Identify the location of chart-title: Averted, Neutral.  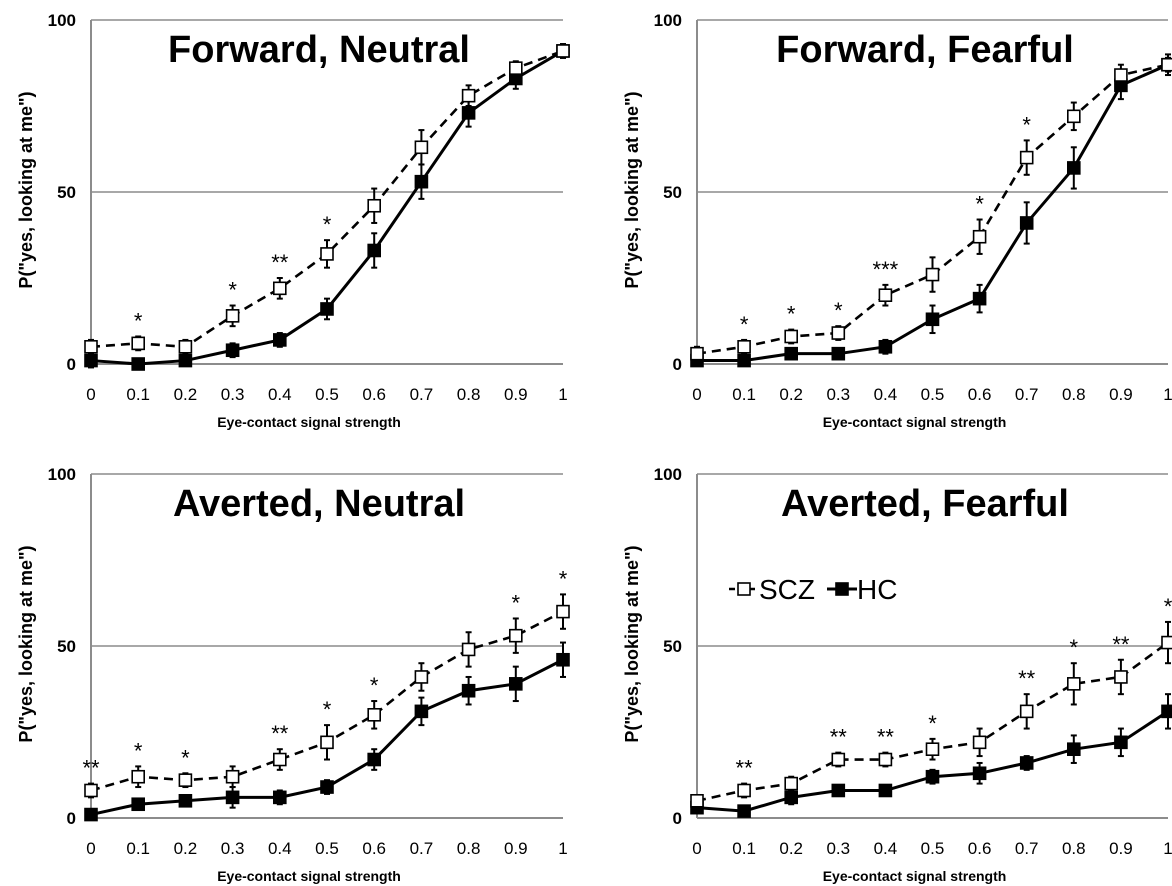
(319, 504).